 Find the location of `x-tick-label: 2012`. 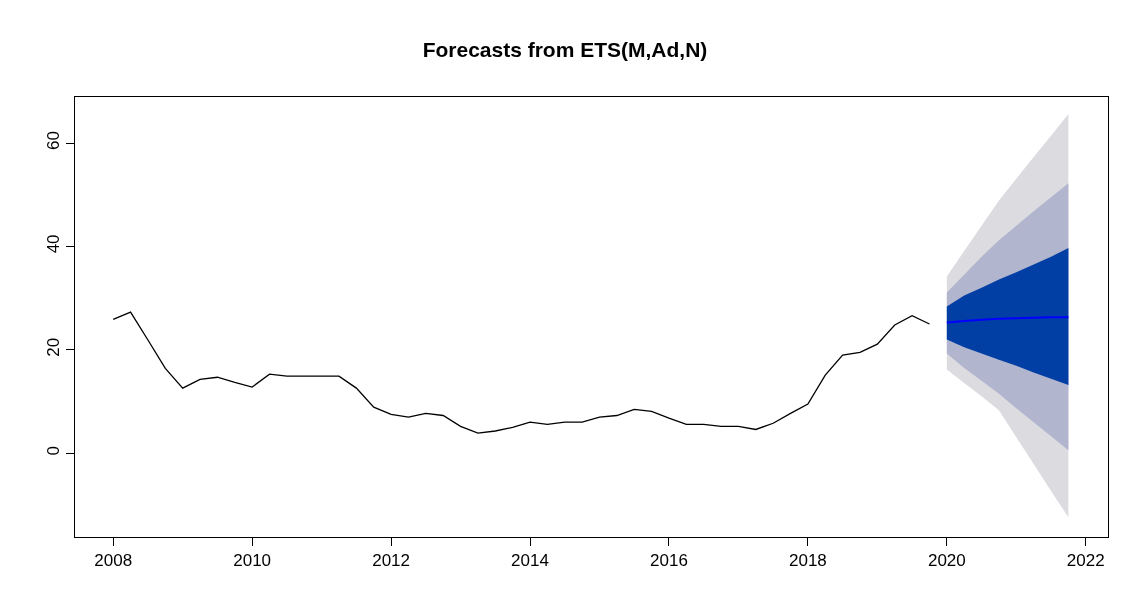

x-tick-label: 2012 is located at coordinates (391, 561).